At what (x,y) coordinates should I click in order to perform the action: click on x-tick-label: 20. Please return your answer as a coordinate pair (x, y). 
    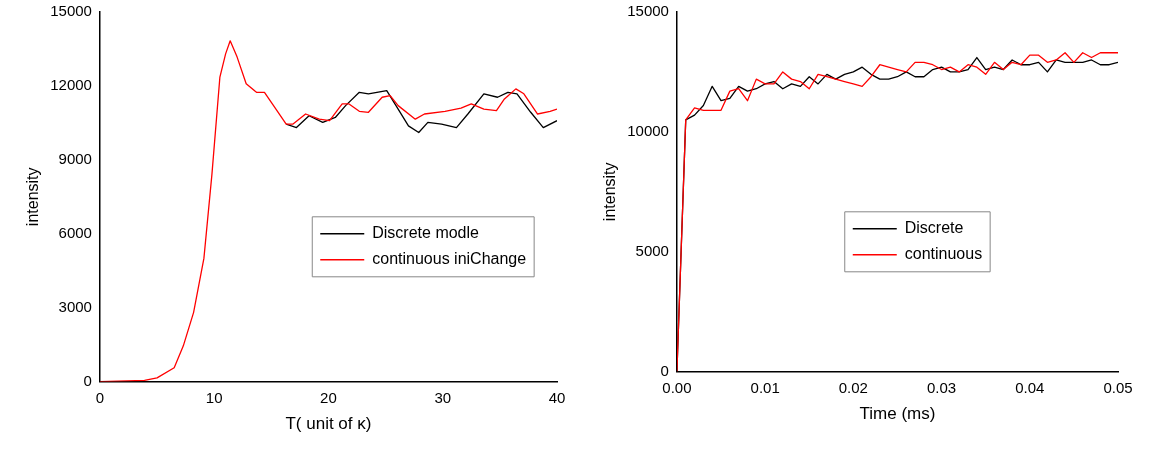
    Looking at the image, I should click on (328, 397).